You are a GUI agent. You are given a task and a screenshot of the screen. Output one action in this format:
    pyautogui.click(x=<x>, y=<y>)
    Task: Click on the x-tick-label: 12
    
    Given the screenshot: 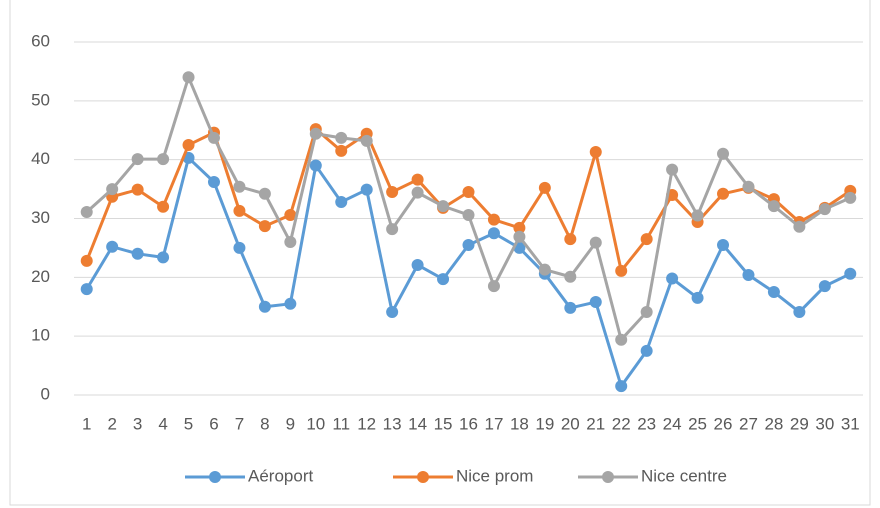 What is the action you would take?
    pyautogui.click(x=366, y=423)
    